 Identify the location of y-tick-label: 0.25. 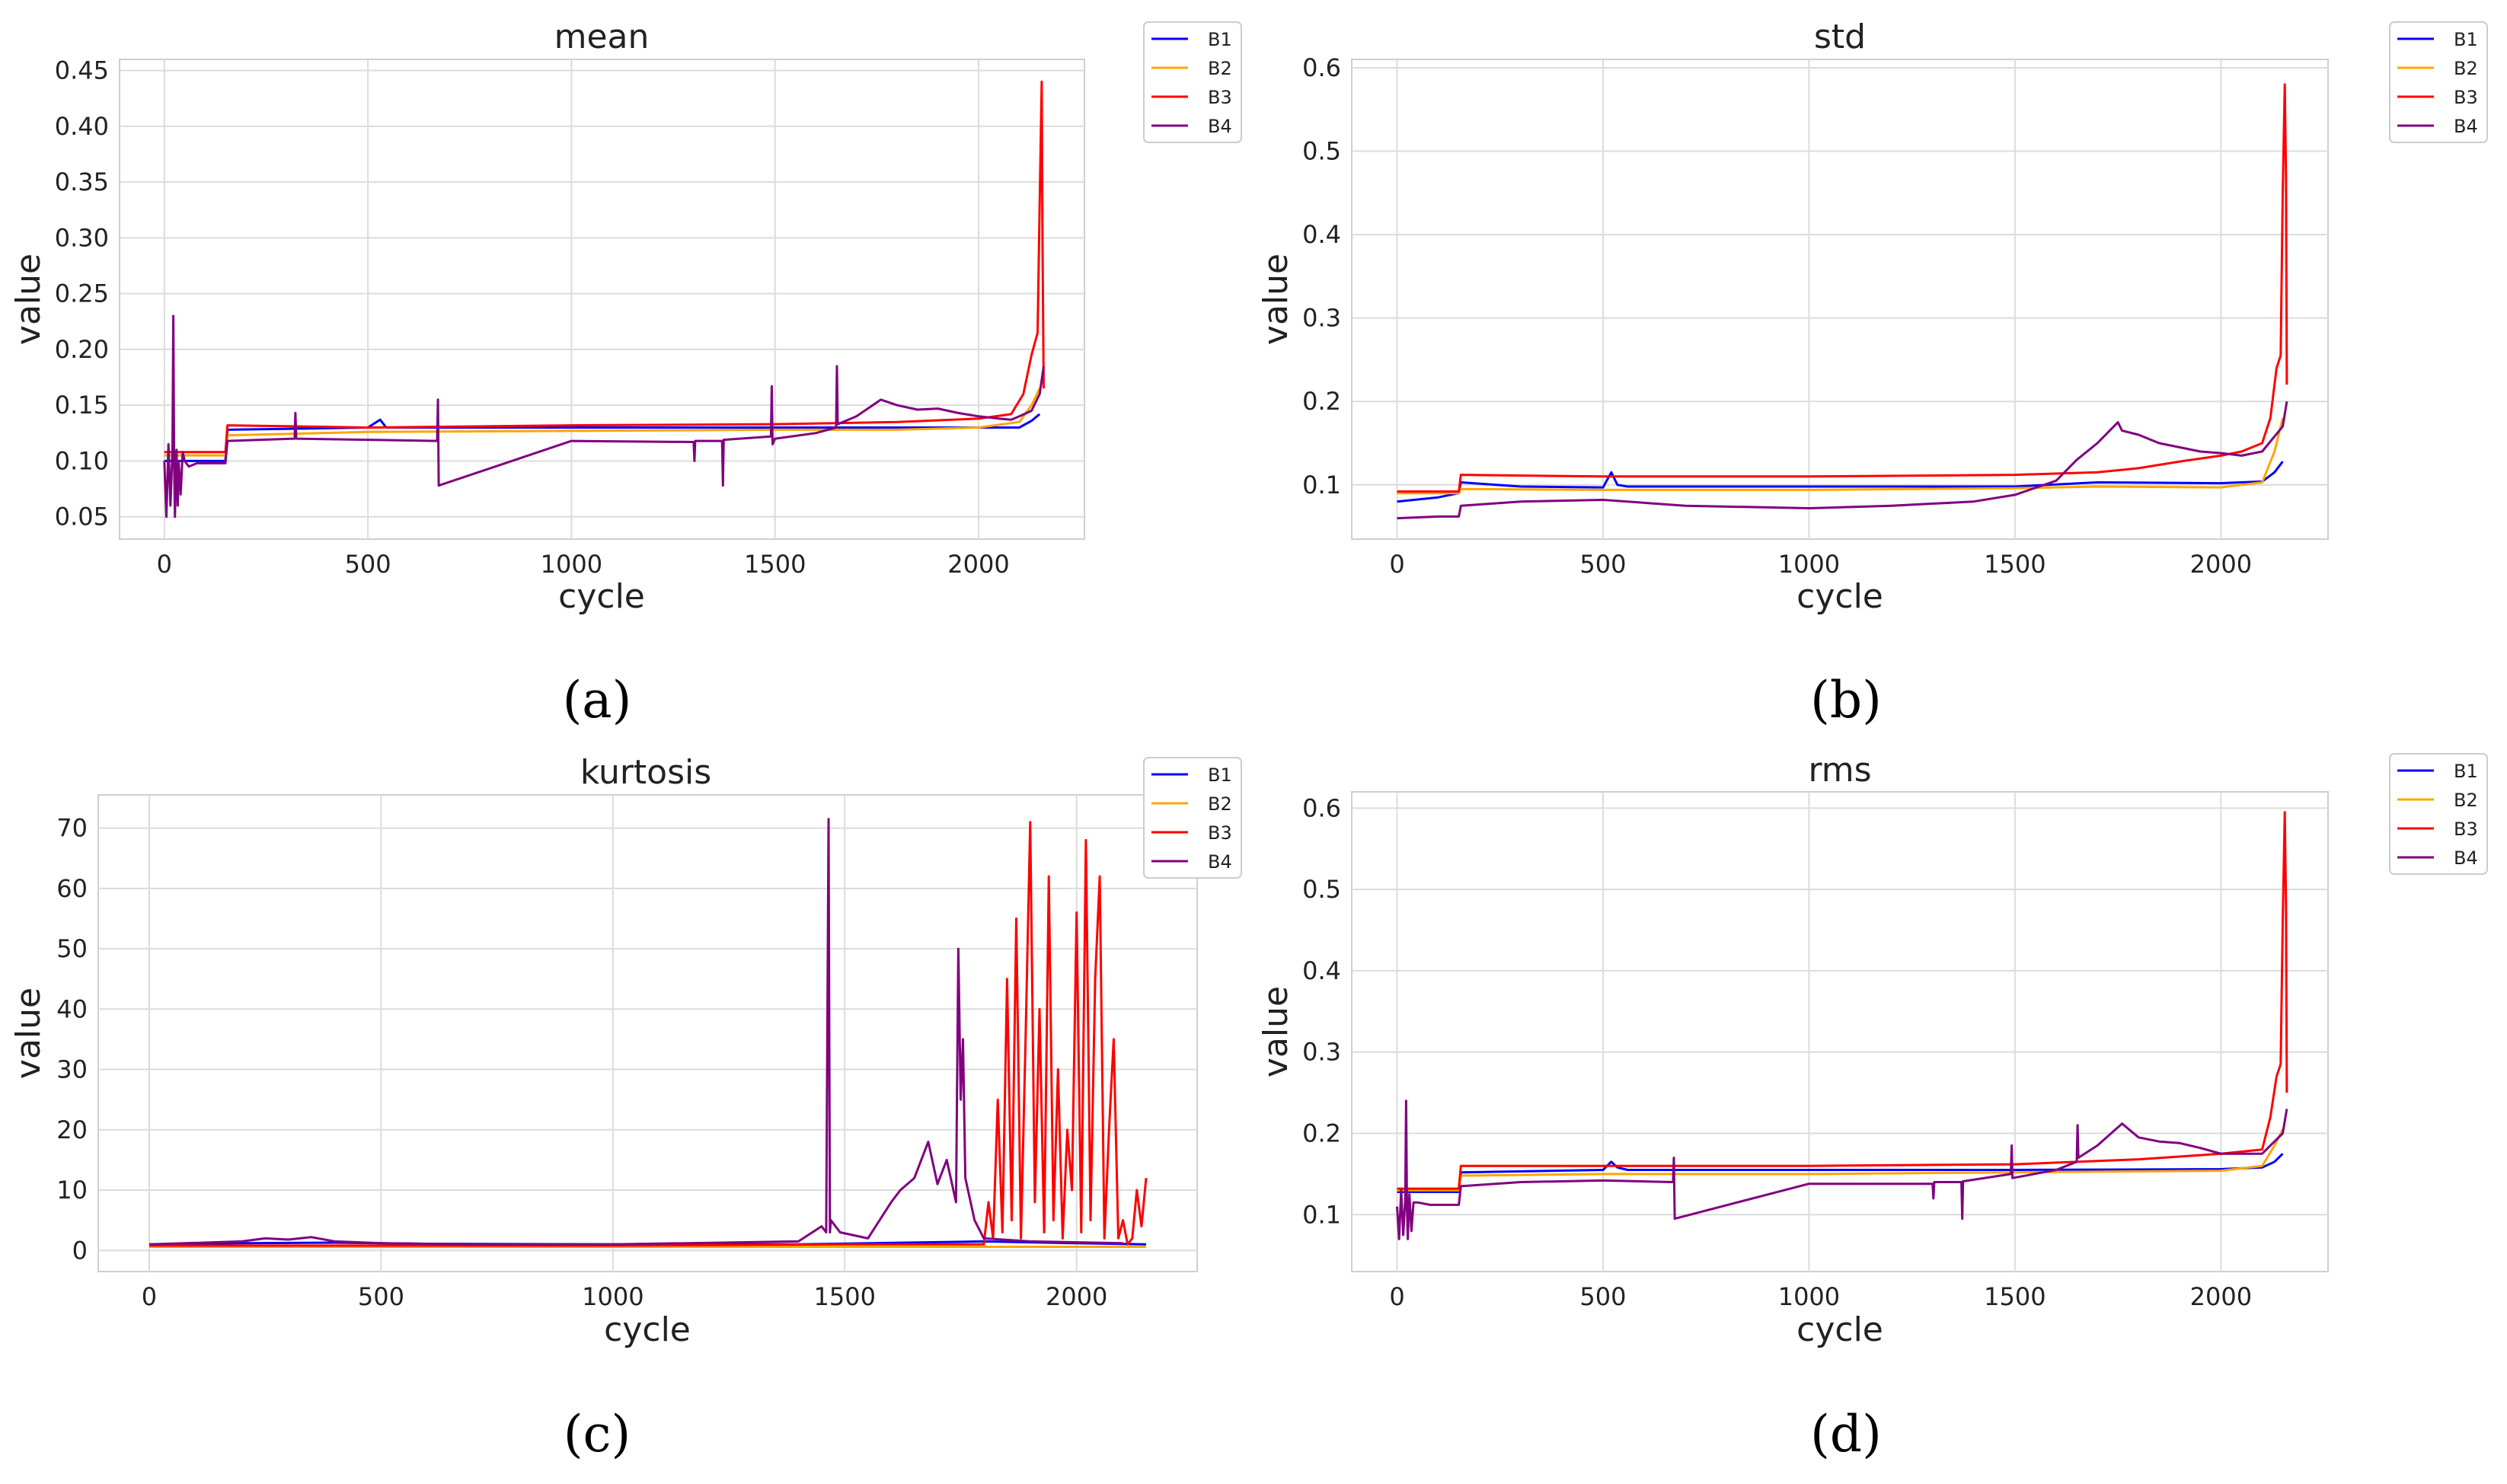
(82, 293).